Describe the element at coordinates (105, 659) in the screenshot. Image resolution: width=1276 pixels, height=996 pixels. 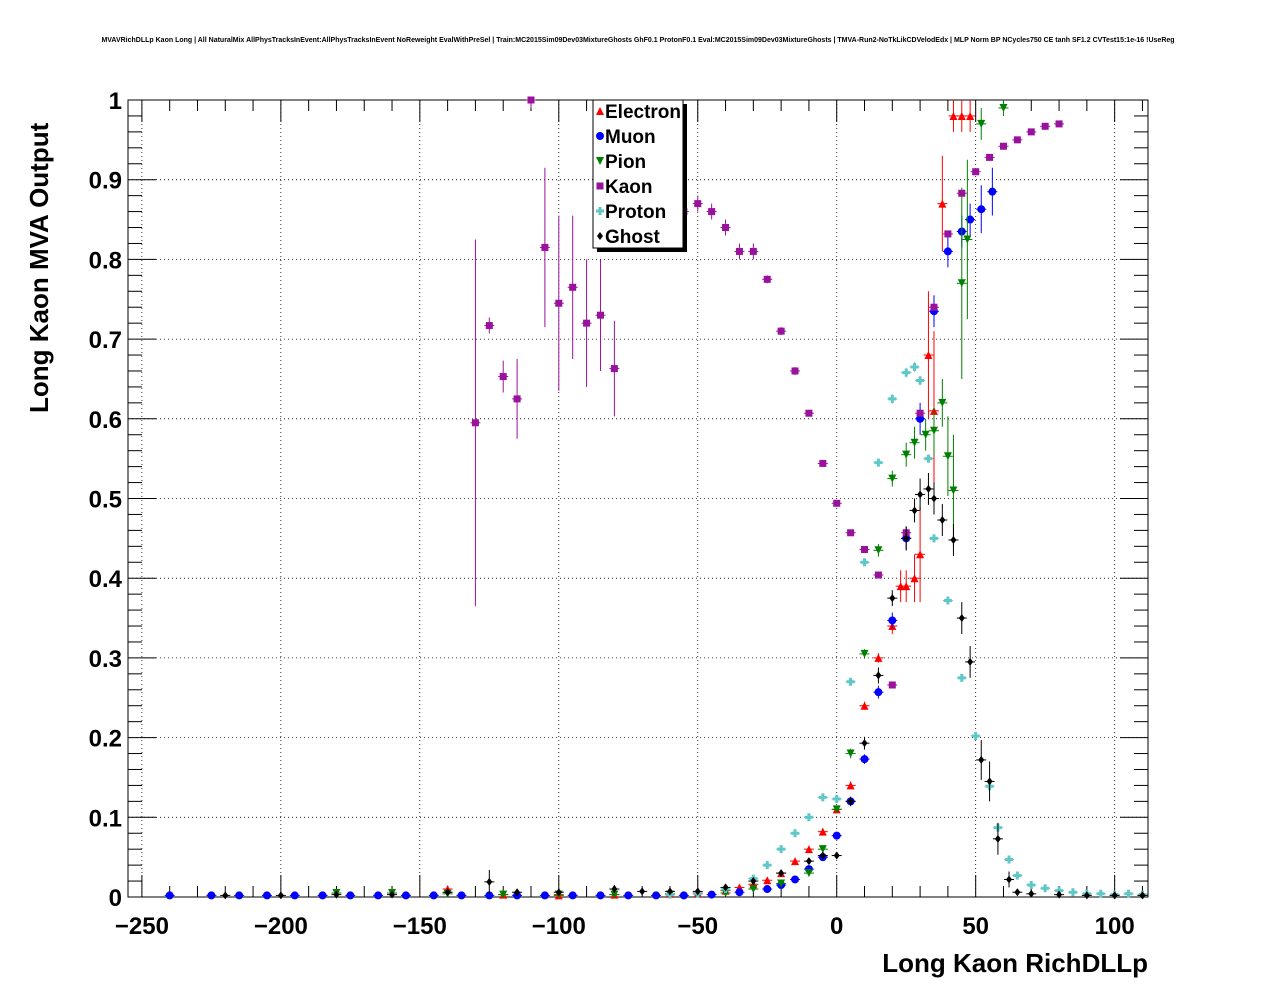
I see `y-tick-label: 0.3` at that location.